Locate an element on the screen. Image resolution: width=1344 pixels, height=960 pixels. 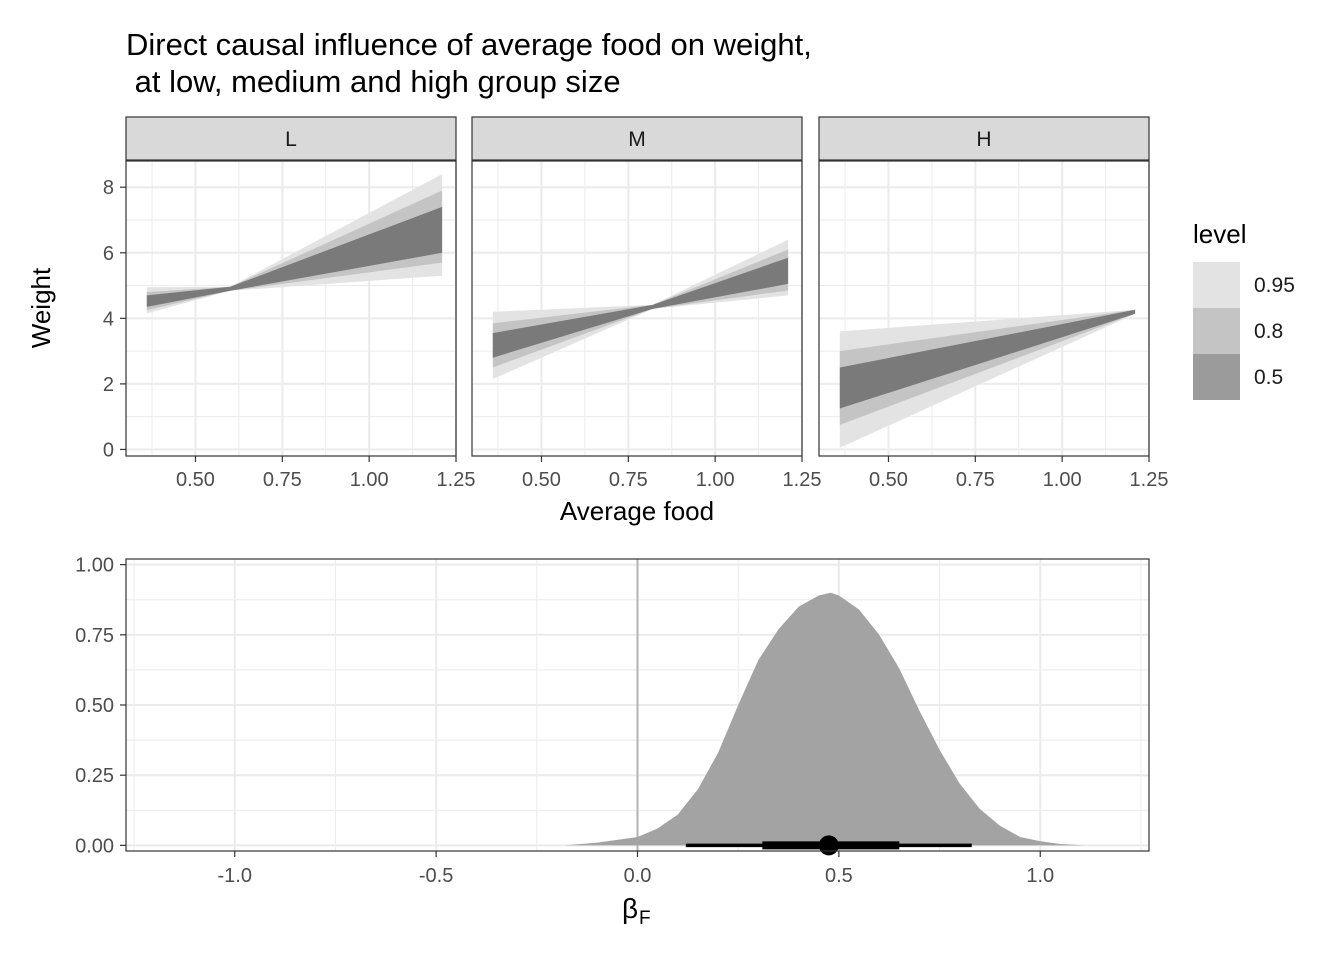
x-axis-label: Average food is located at coordinates (637, 511).